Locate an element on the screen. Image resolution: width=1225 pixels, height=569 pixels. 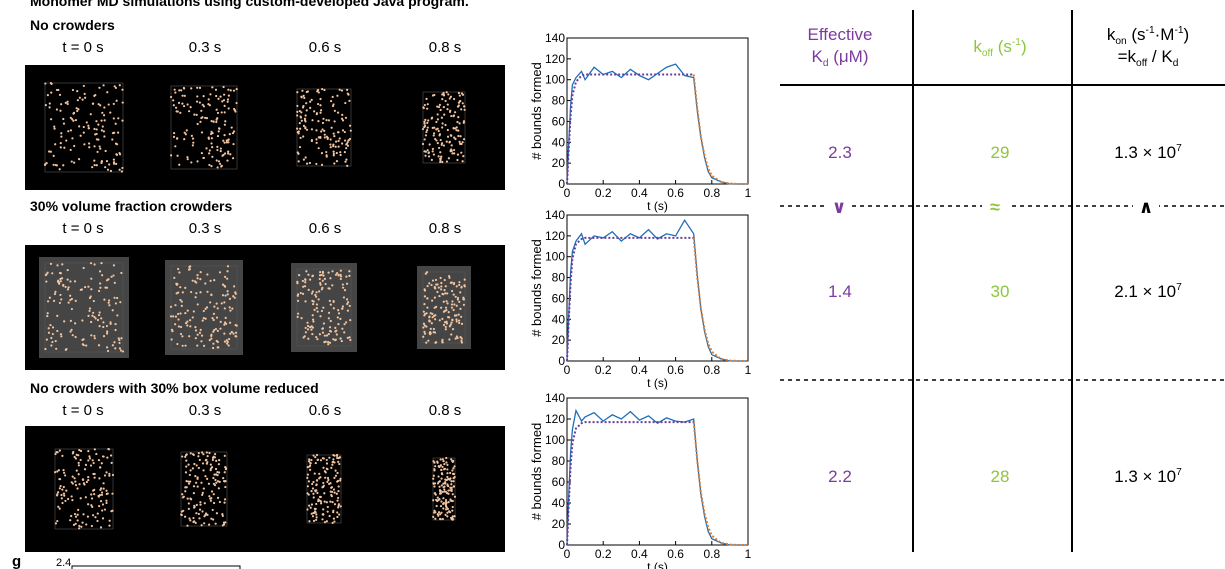
x-tick-label: 0.6 is located at coordinates (675, 370).